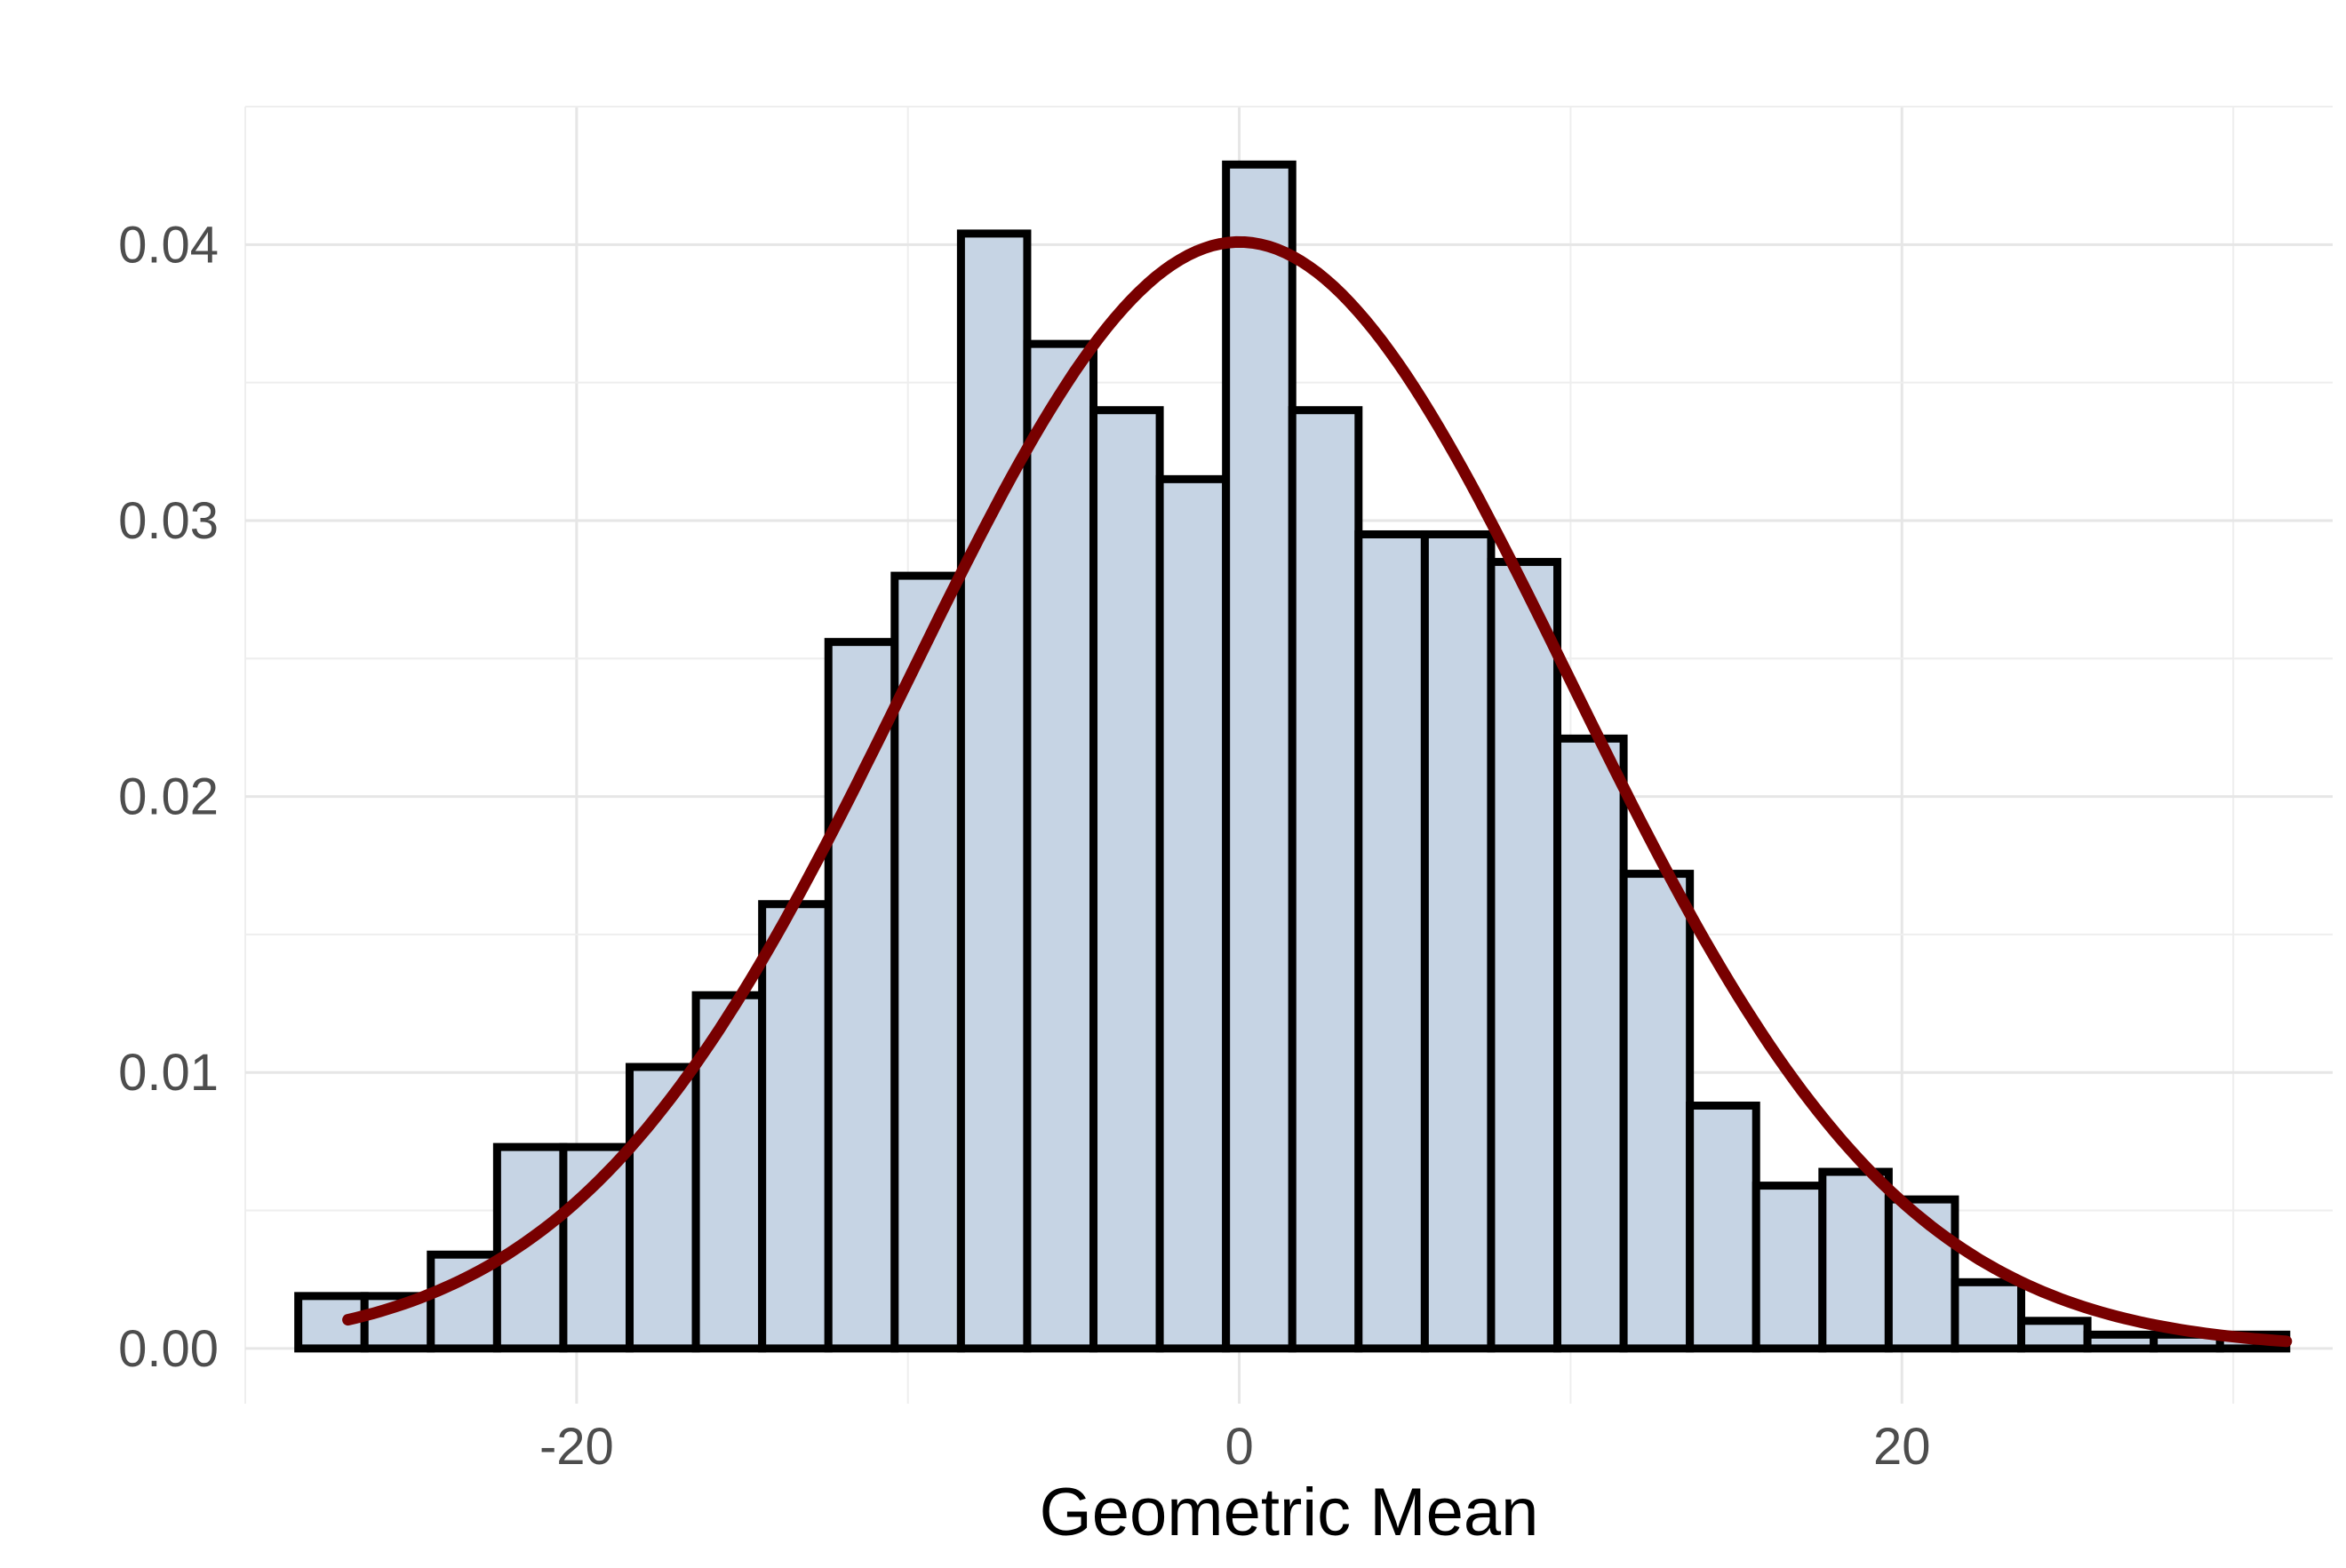 The height and width of the screenshot is (1568, 2346). I want to click on y-tick-label: 0.03, so click(168, 521).